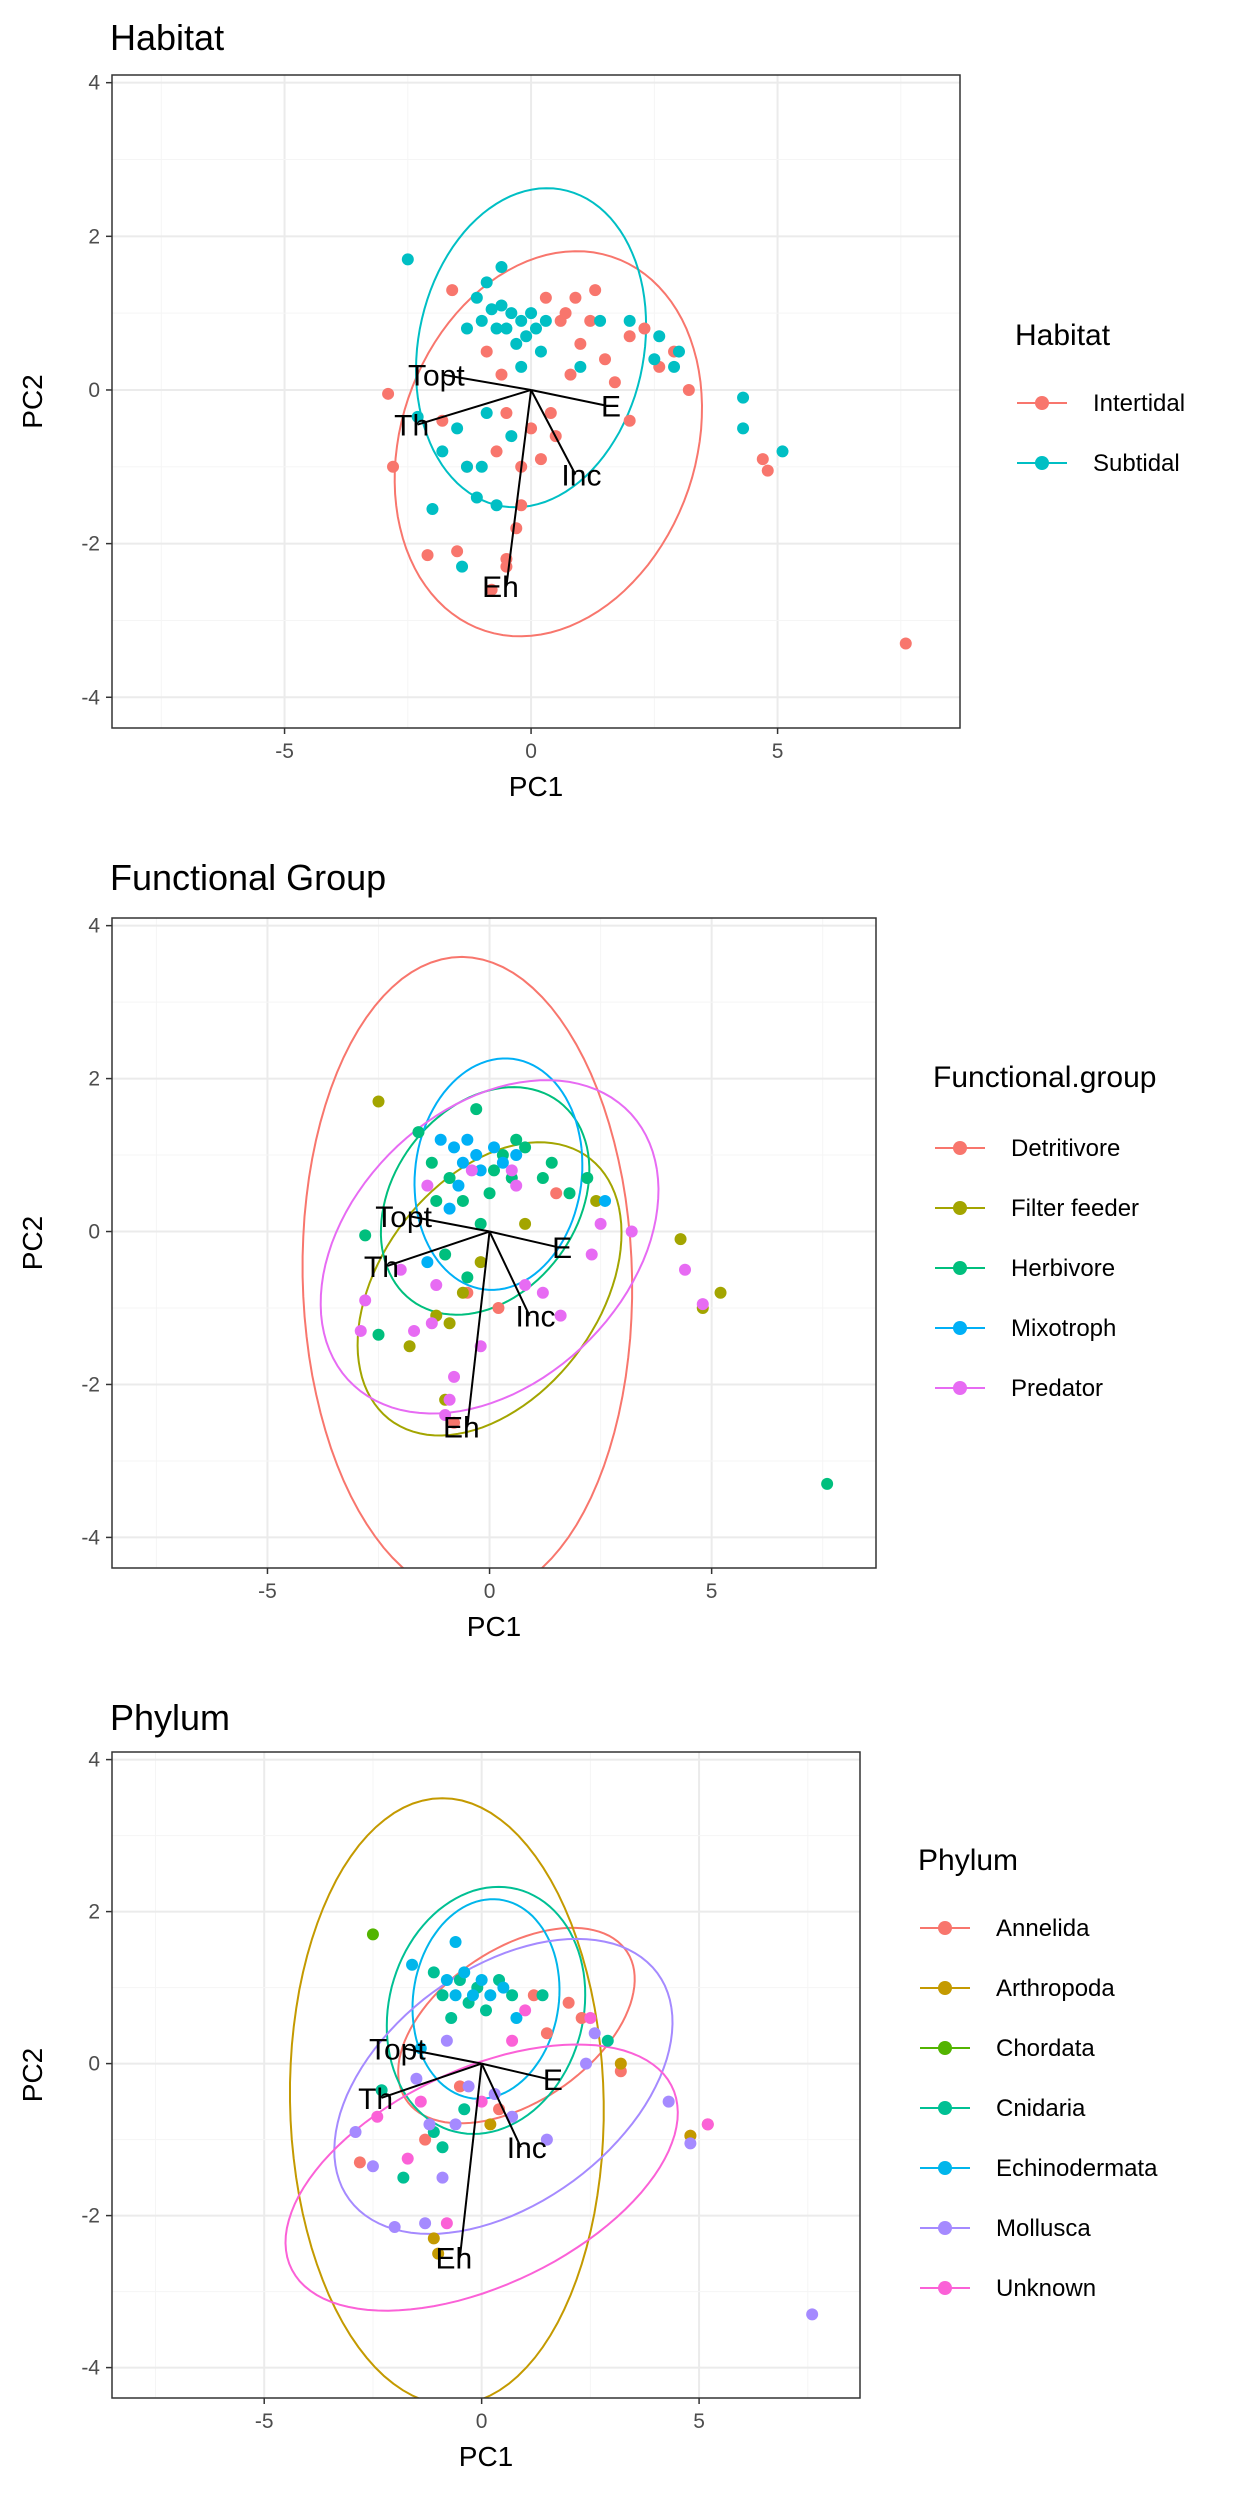  What do you see at coordinates (611, 406) in the screenshot?
I see `vector-label-e: E` at bounding box center [611, 406].